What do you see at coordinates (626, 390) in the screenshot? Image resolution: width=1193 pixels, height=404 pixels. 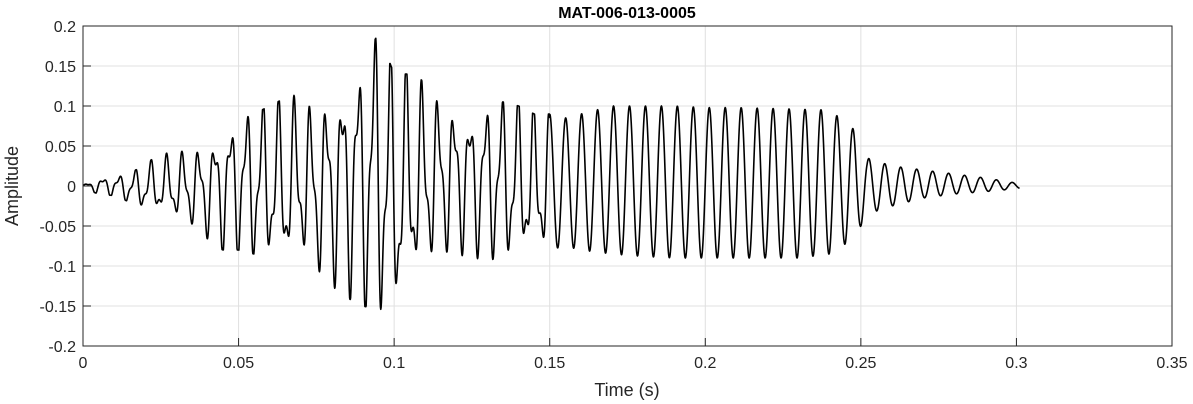 I see `x-axis-title: Time (s)` at bounding box center [626, 390].